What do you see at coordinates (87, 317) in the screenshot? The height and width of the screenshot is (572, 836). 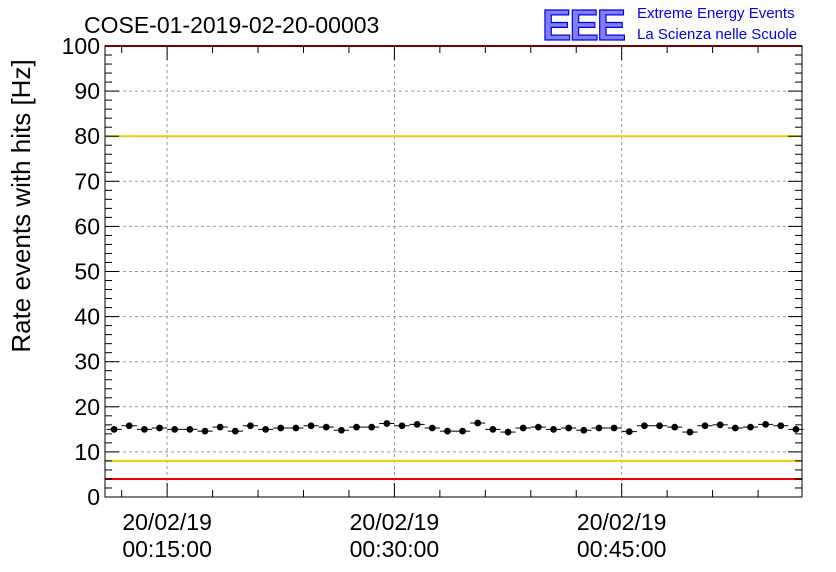 I see `y-tick-label: 40` at bounding box center [87, 317].